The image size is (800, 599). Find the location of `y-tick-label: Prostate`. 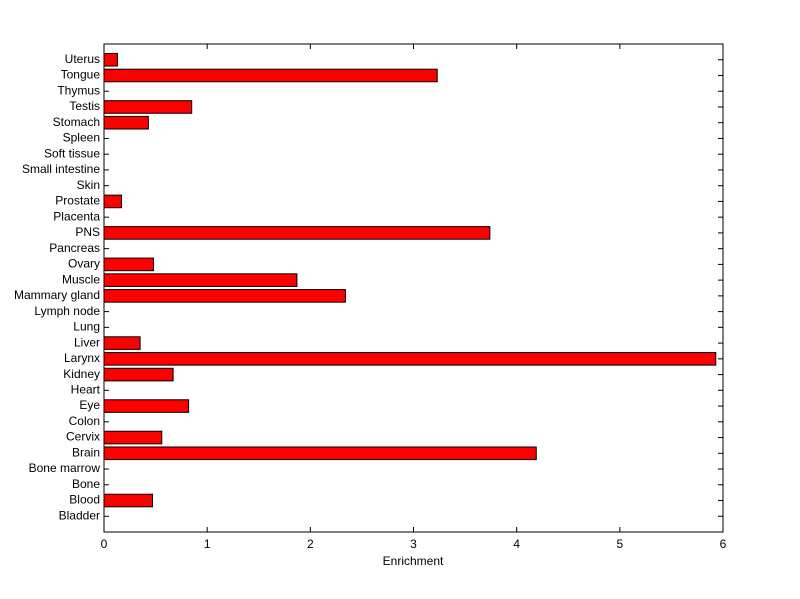

y-tick-label: Prostate is located at coordinates (77, 201).